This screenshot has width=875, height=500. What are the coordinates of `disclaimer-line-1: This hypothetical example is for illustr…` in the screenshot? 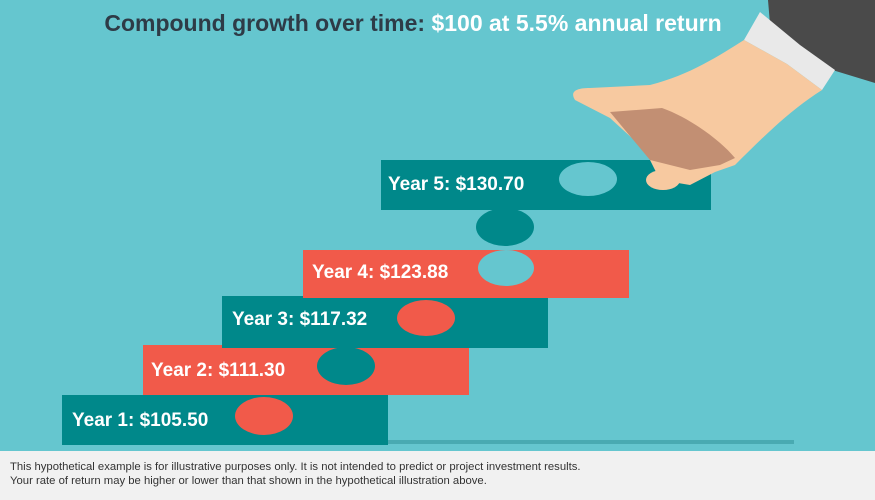 It's located at (295, 467).